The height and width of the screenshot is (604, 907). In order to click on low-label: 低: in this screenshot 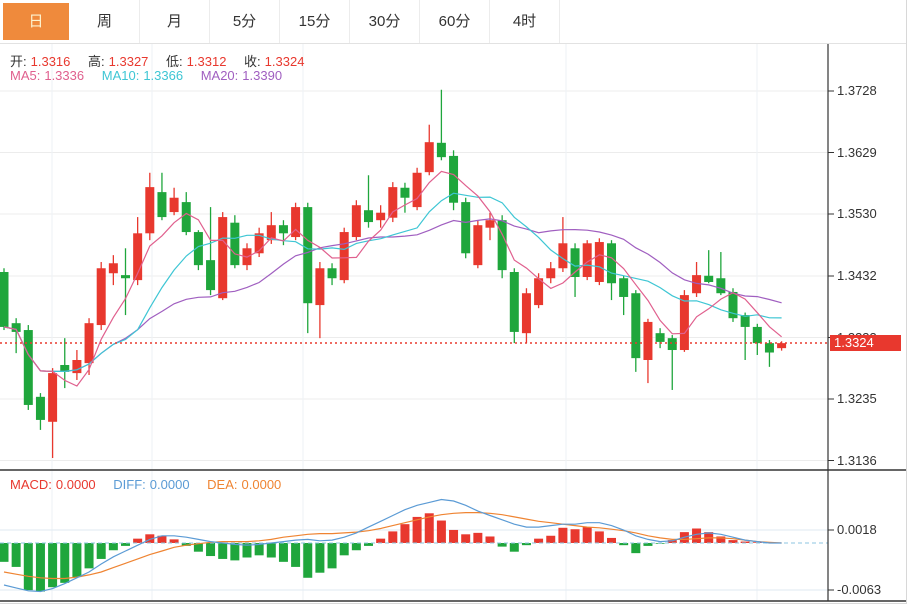, I will do `click(174, 61)`.